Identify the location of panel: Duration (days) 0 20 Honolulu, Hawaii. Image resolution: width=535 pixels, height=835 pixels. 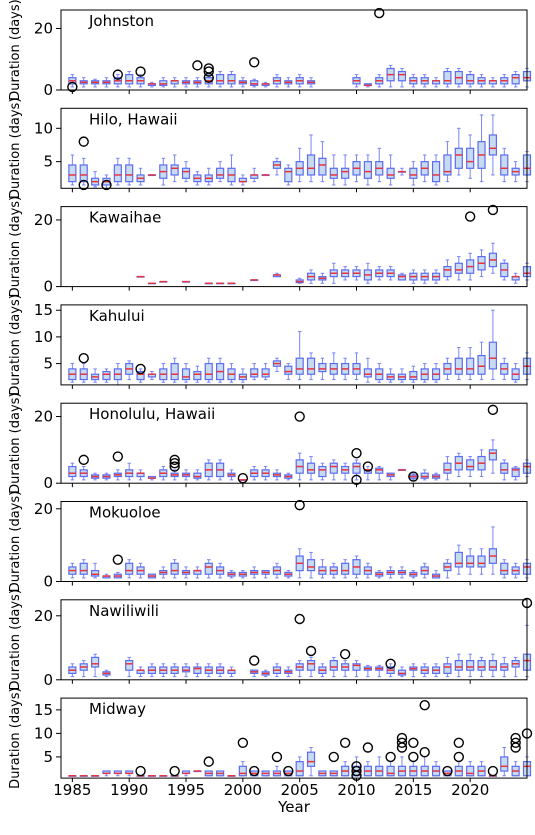
(270, 443).